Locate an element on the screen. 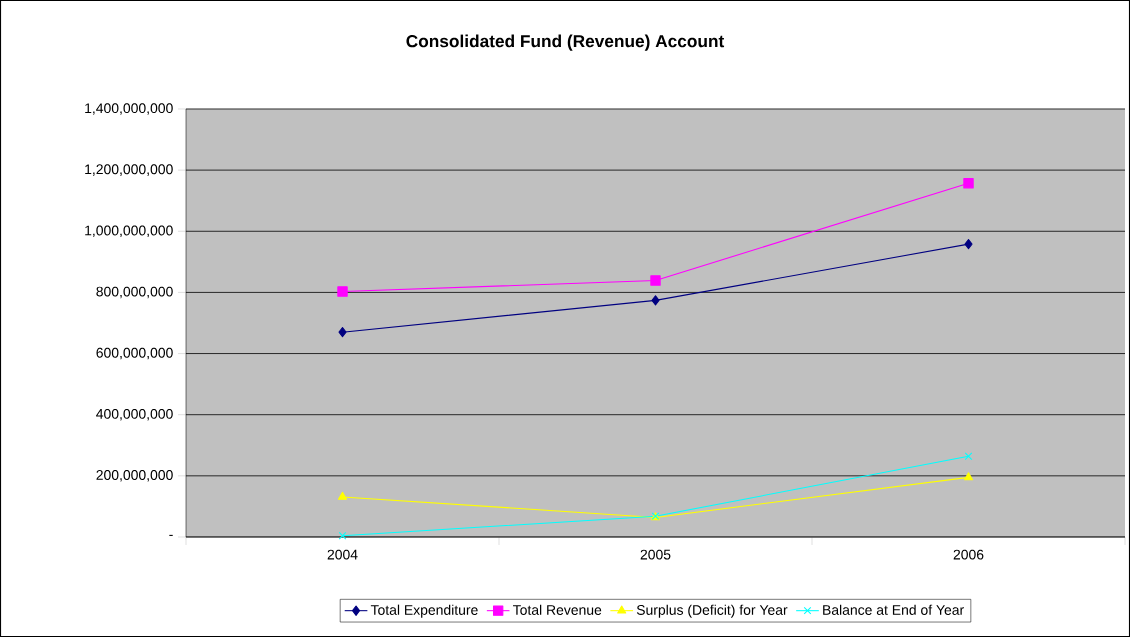 This screenshot has width=1130, height=637. legend-label: Surplus (Deficit) for Year is located at coordinates (712, 611).